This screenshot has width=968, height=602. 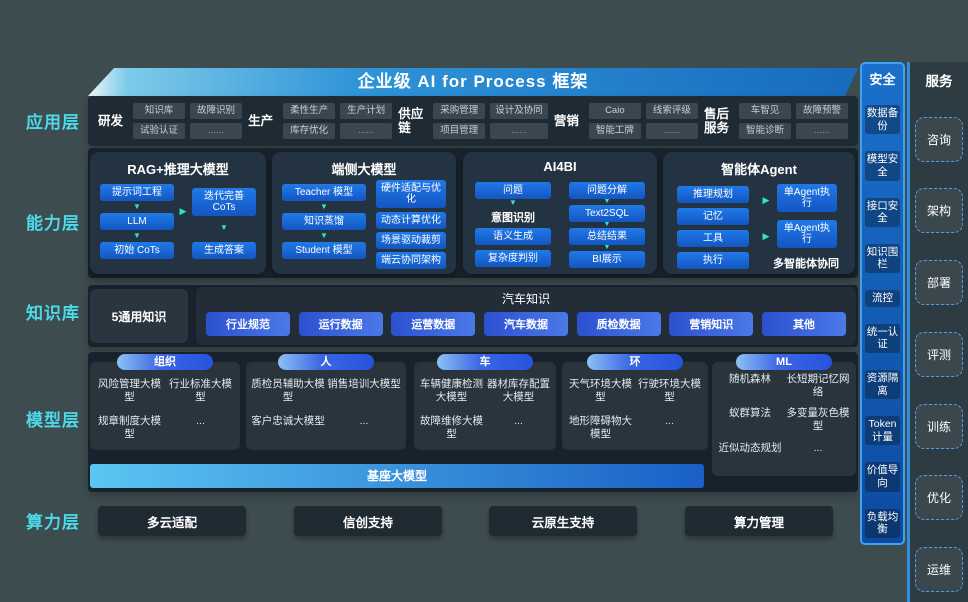 I want to click on model-pill-person: 人, so click(x=326, y=362).